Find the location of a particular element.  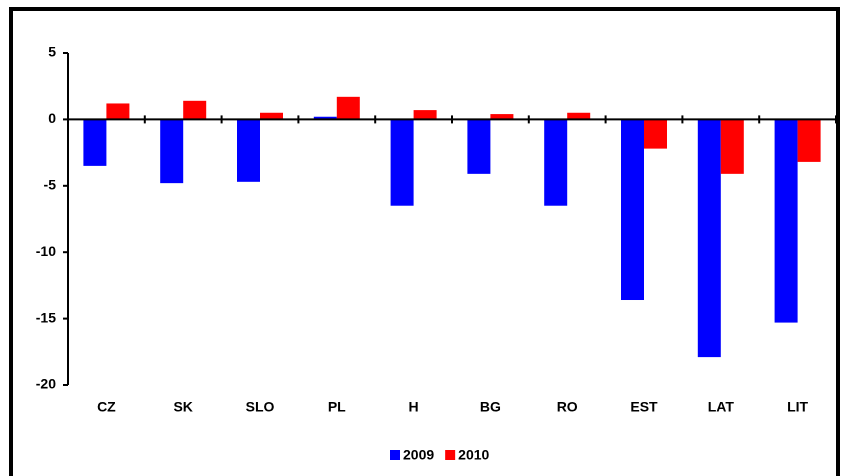

legend-label: 2010 is located at coordinates (473, 455).